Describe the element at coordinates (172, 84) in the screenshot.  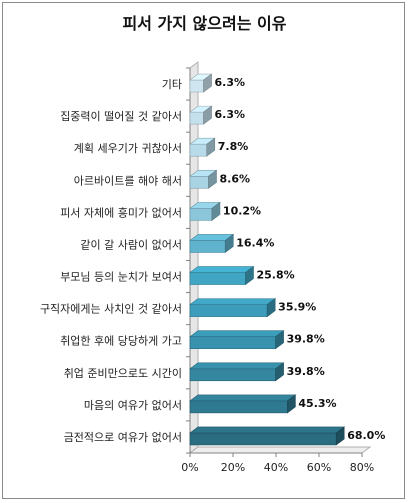
I see `category-label: 기타` at that location.